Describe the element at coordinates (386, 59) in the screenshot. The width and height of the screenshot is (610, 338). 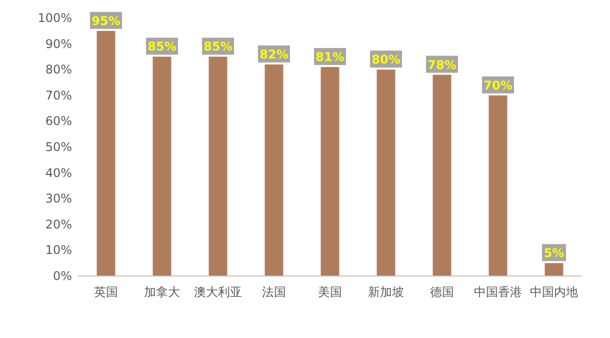
I see `data-label: 80%` at that location.